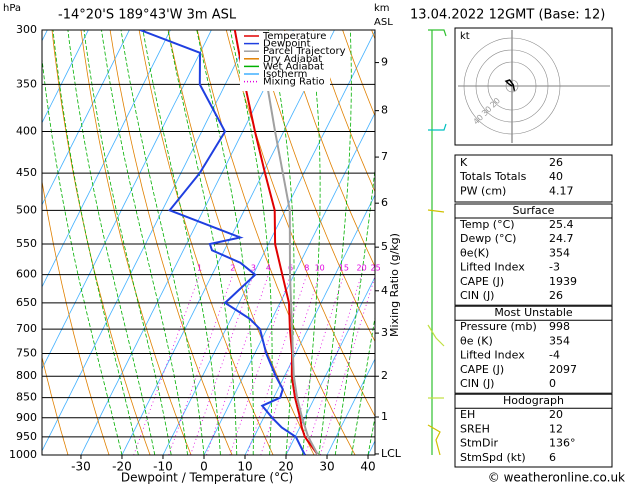  I want to click on hodograph-frame, so click(533, 86).